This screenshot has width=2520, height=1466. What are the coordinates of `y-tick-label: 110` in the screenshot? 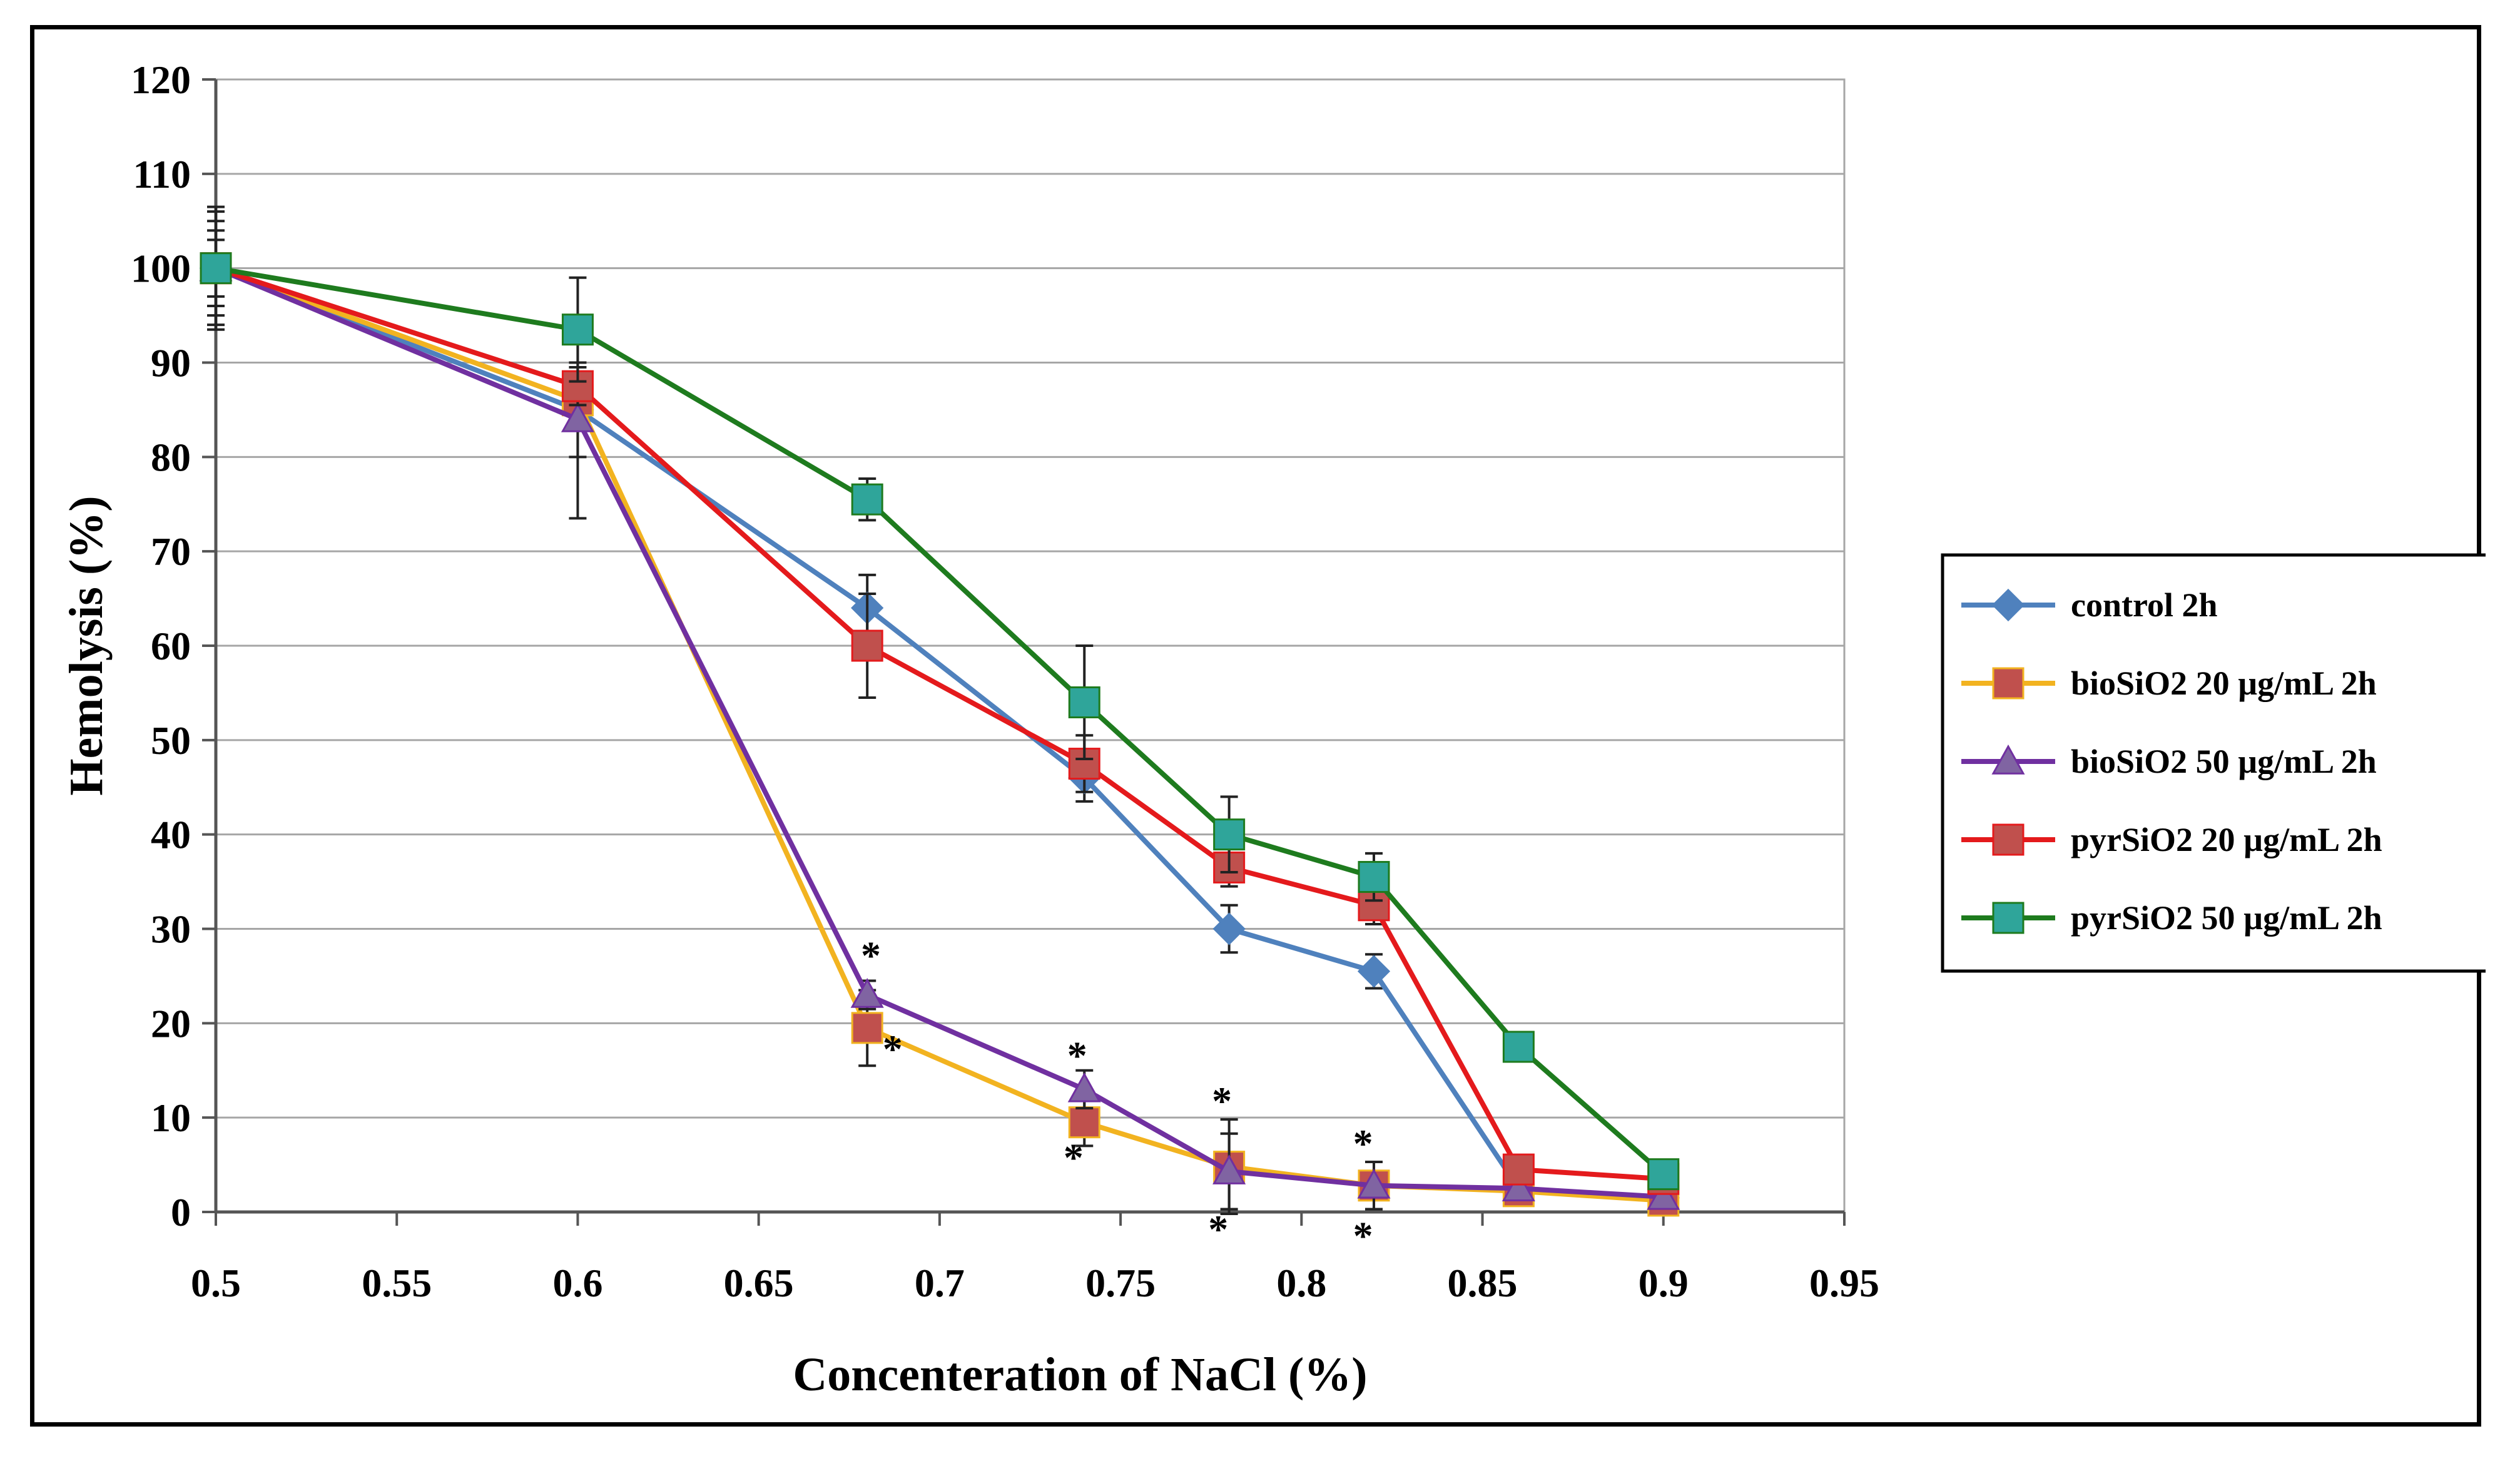 It's located at (162, 174).